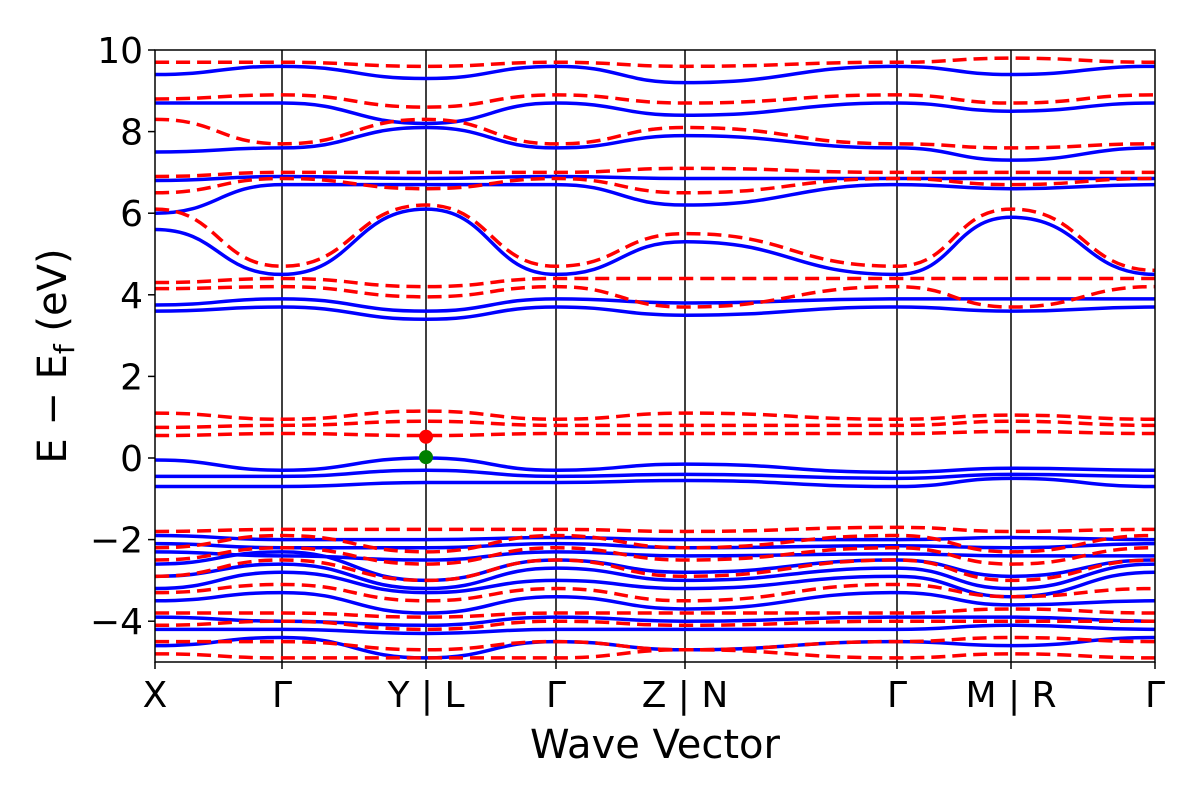 This screenshot has width=1200, height=800. Describe the element at coordinates (131, 377) in the screenshot. I see `y-tick-label-3: 2` at that location.